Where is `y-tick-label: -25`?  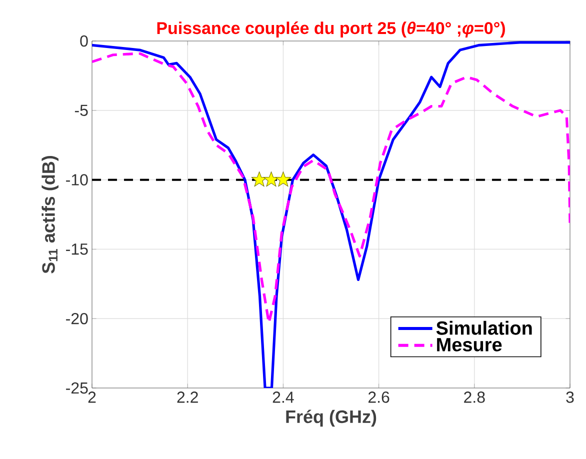
y-tick-label: -25 is located at coordinates (77, 388).